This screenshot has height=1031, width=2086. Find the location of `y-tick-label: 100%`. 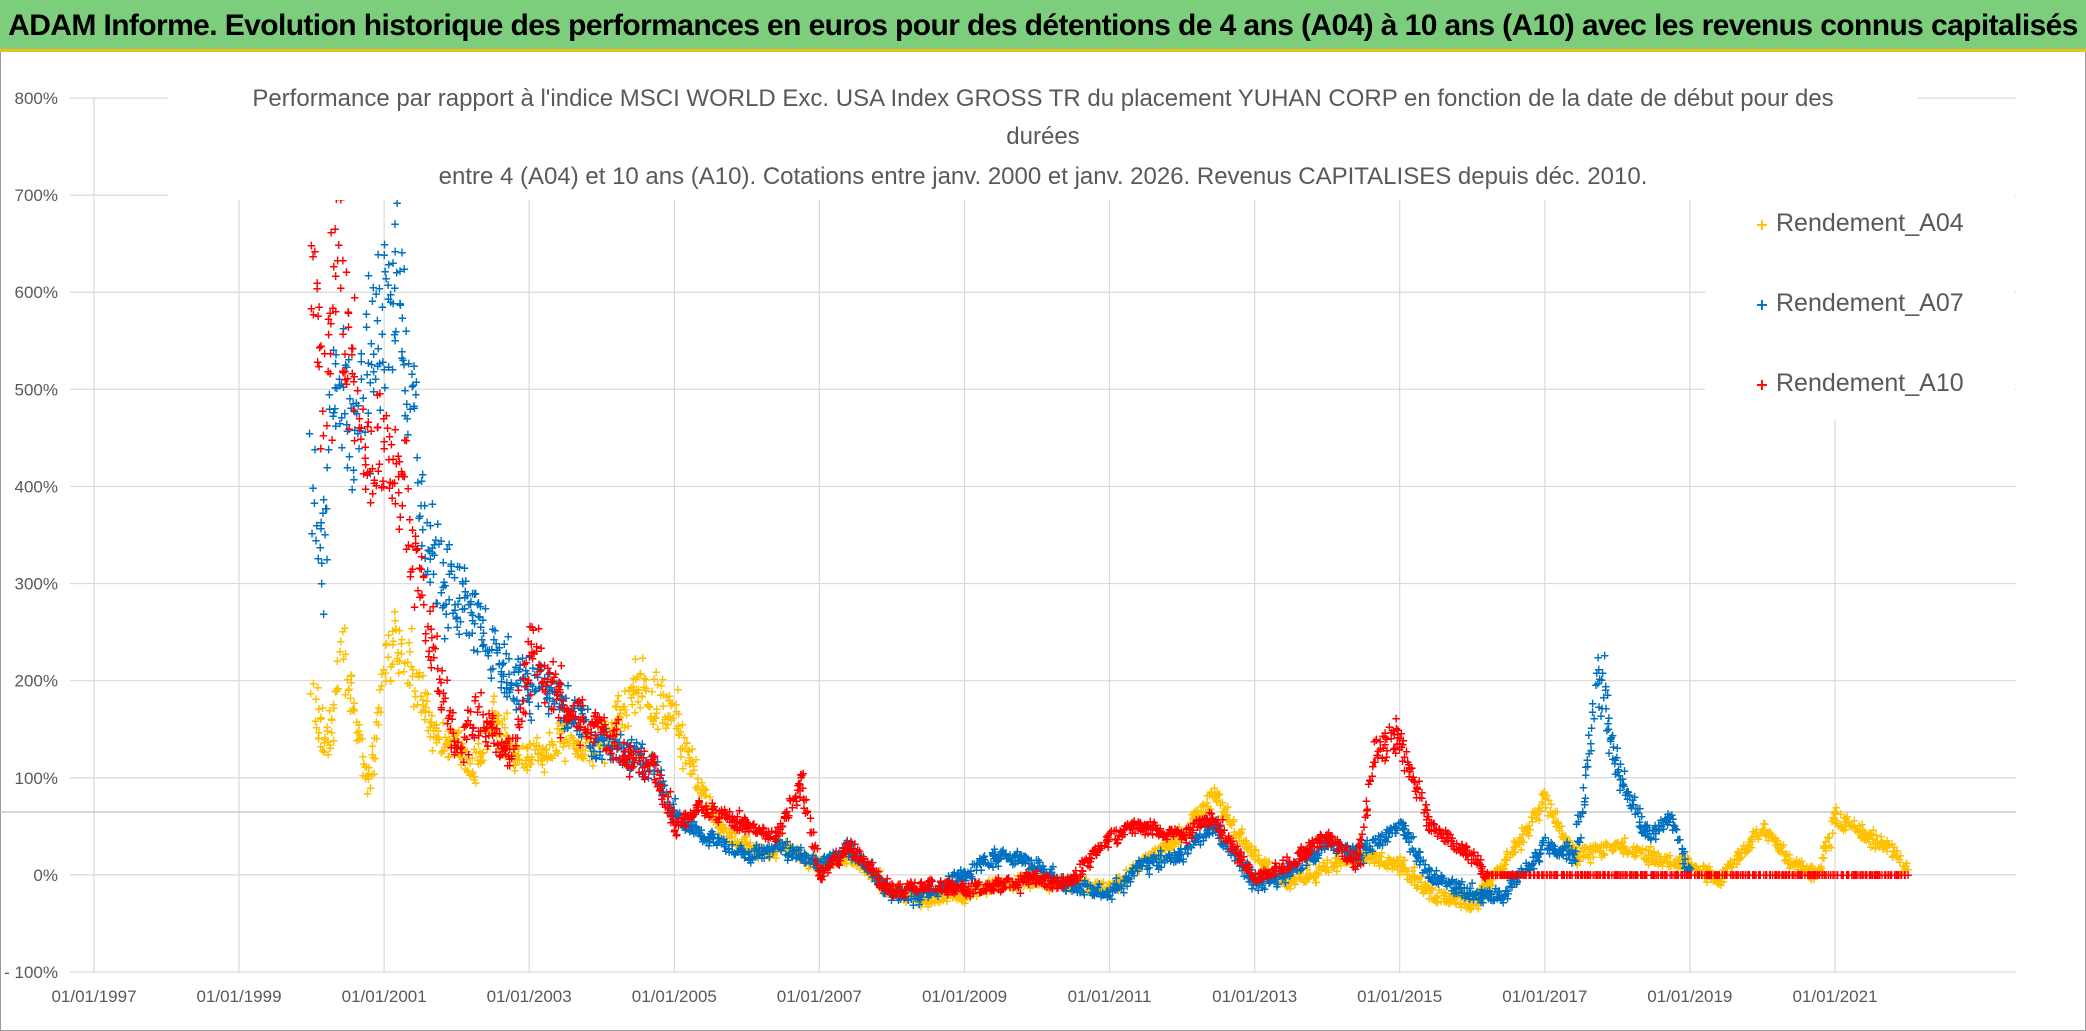

y-tick-label: 100% is located at coordinates (36, 778).